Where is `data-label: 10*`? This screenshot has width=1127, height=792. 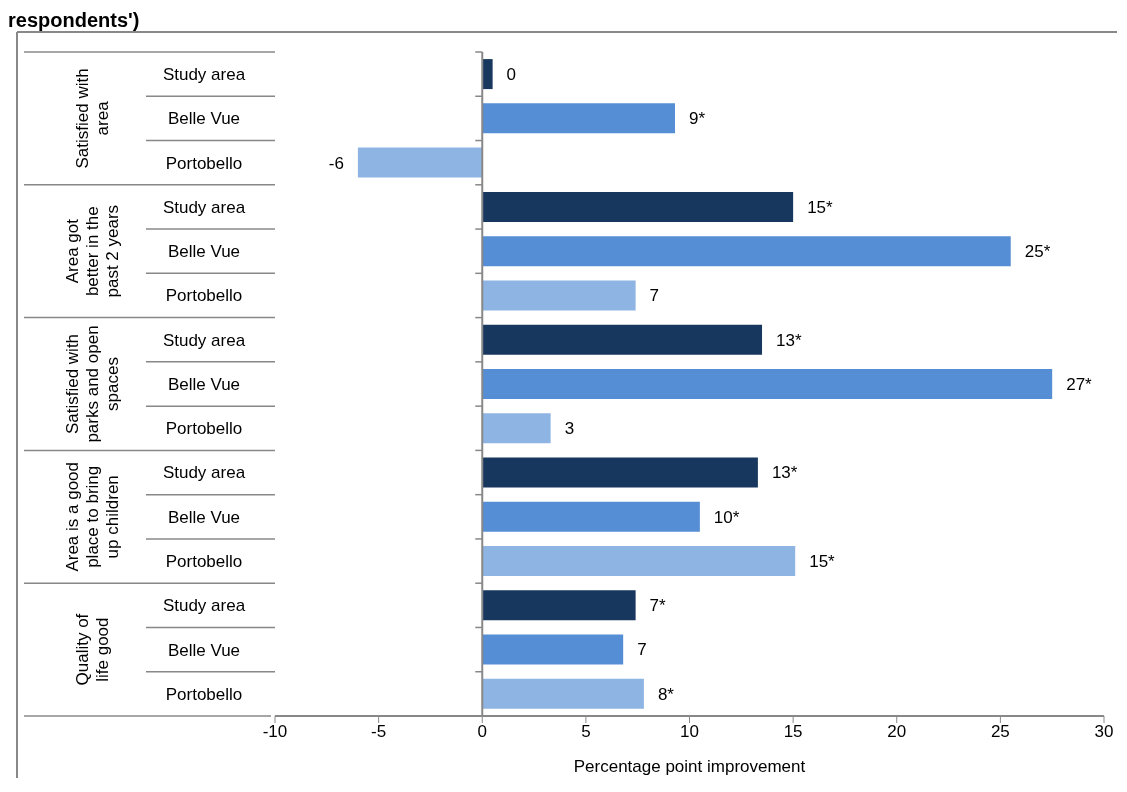
data-label: 10* is located at coordinates (726, 517).